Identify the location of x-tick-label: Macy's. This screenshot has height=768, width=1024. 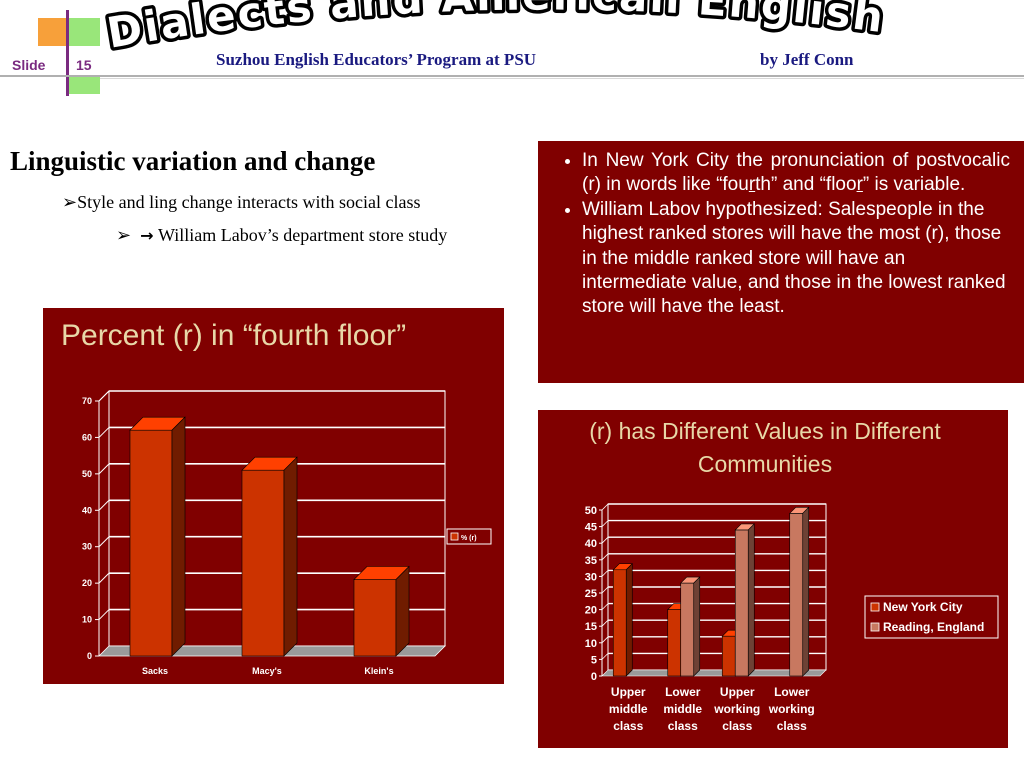
(267, 671).